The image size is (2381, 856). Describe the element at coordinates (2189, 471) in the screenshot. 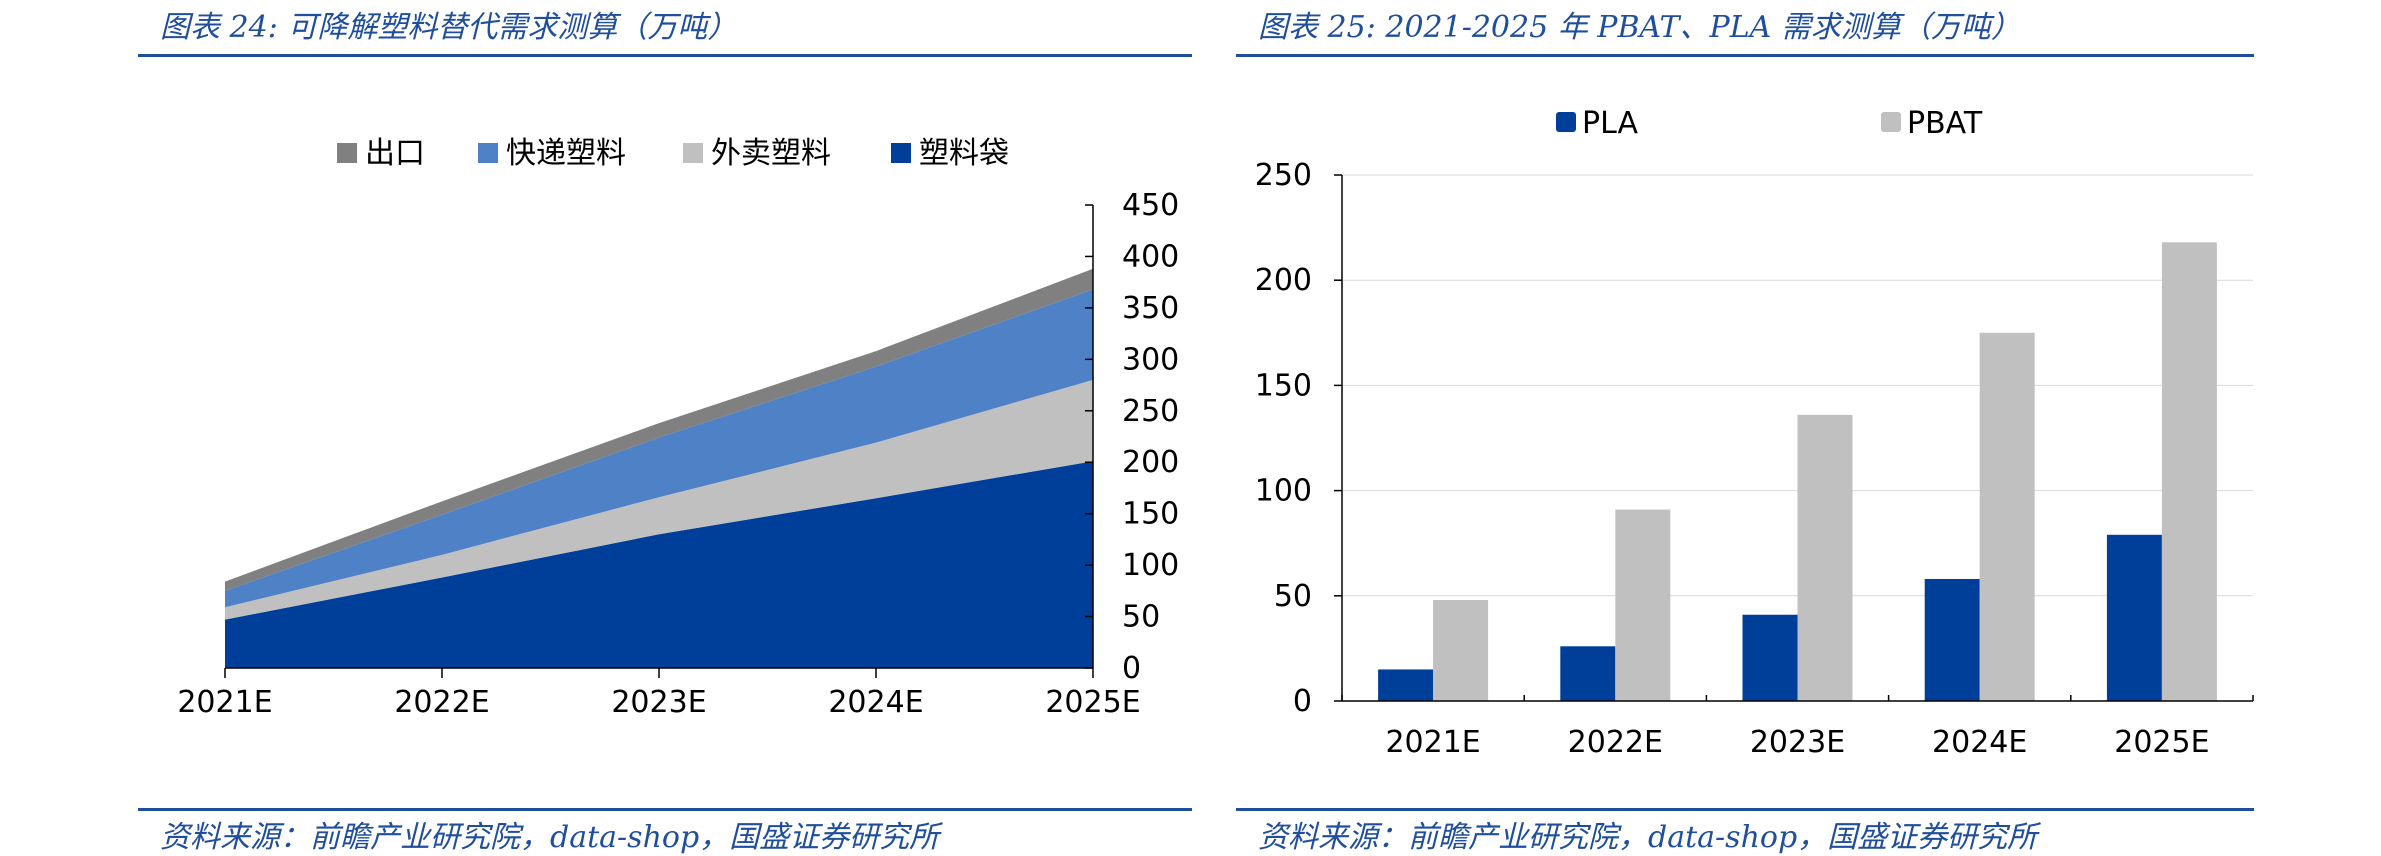

I see `bar-PBAT-2025E` at that location.